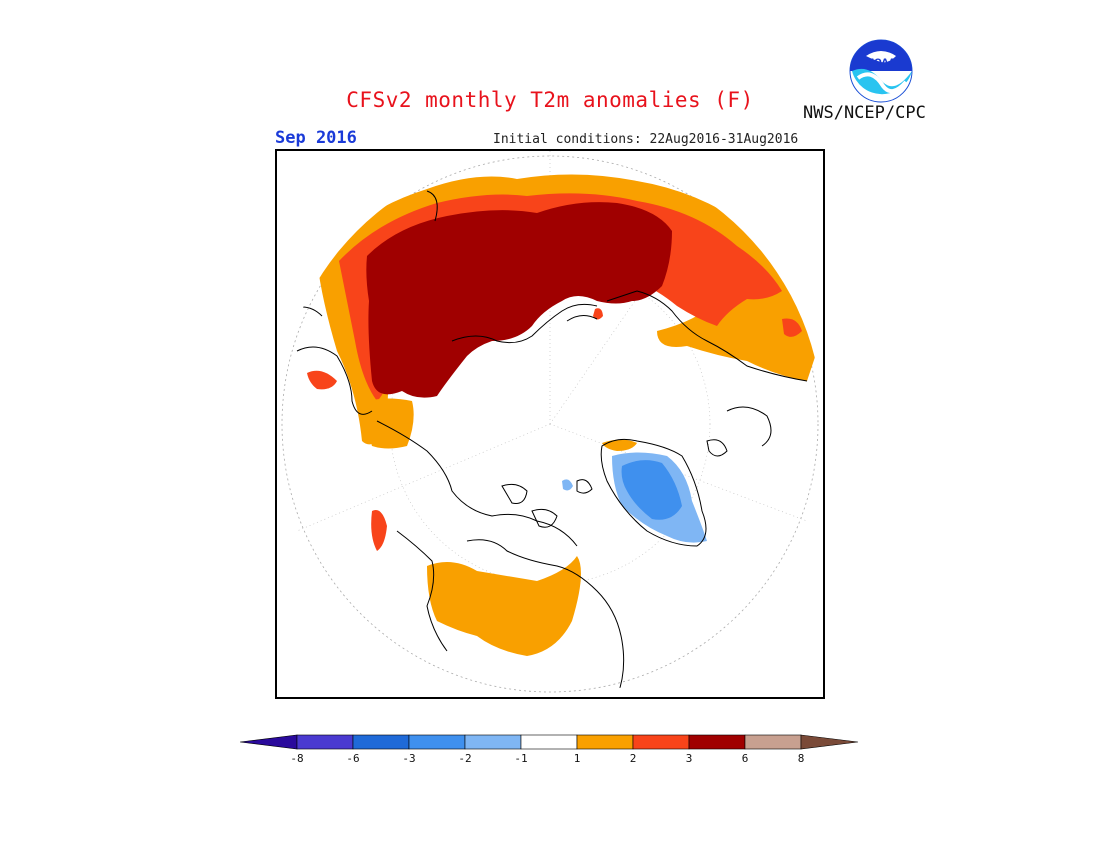  Describe the element at coordinates (567, 485) in the screenshot. I see `anomaly-region-cool-1to2F` at that location.